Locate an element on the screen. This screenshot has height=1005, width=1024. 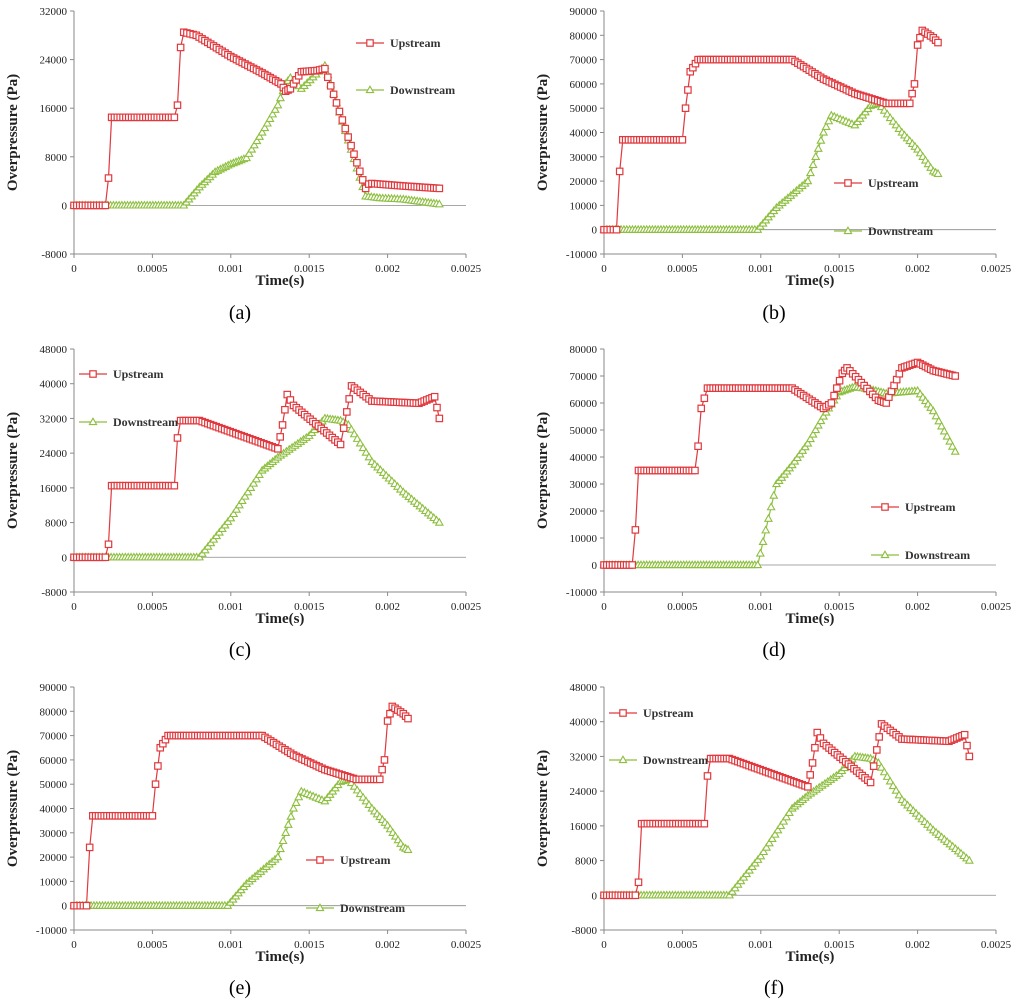
panel-label: (e) is located at coordinates (240, 988).